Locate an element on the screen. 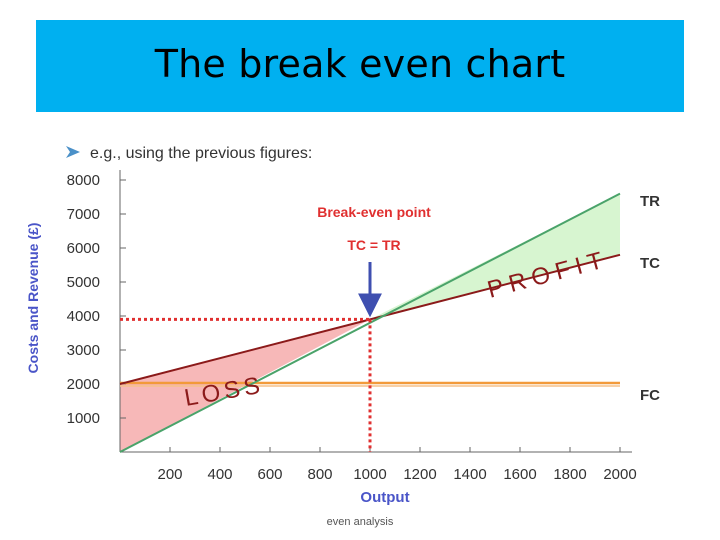 The width and height of the screenshot is (720, 540). y-tick-label: 7000 is located at coordinates (83, 214).